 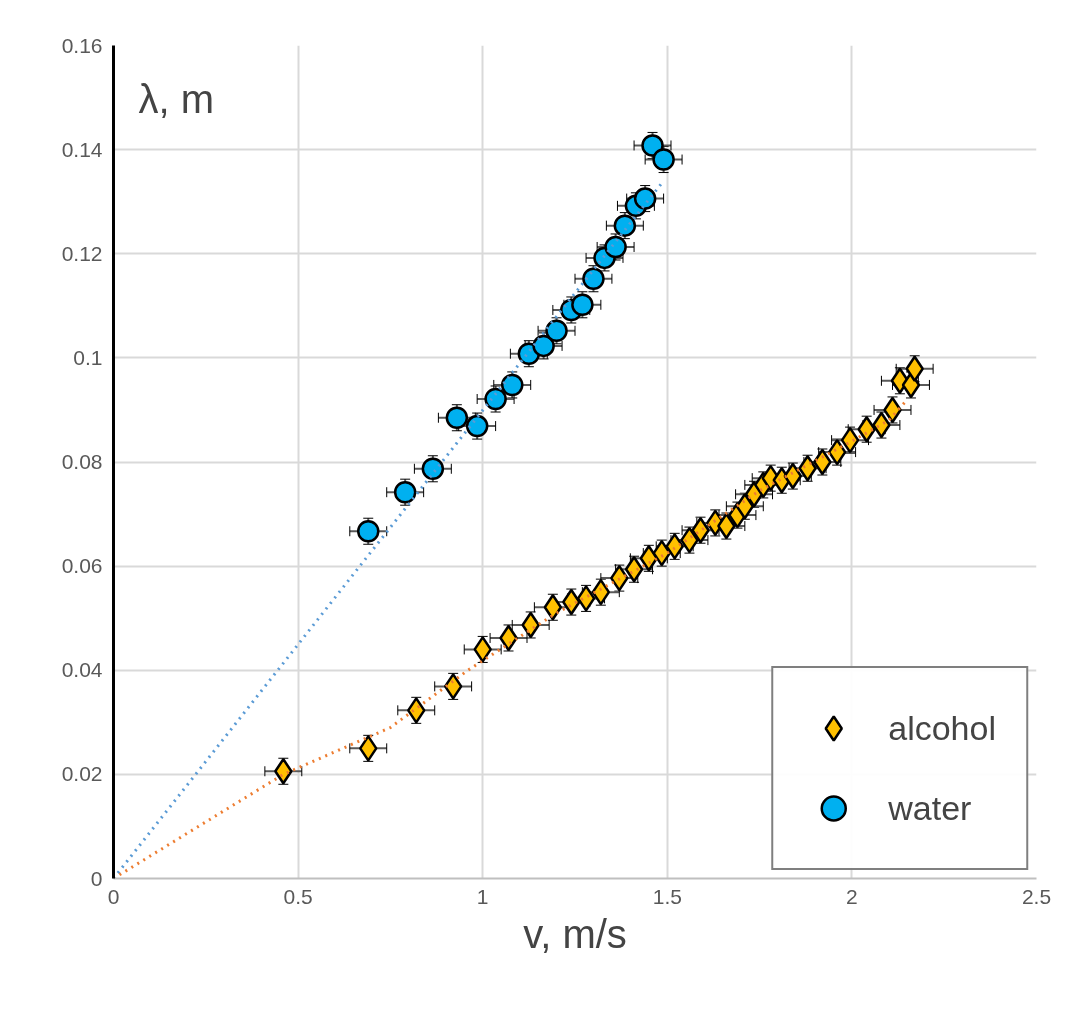 What do you see at coordinates (113, 896) in the screenshot?
I see `x-tick-label: 0` at bounding box center [113, 896].